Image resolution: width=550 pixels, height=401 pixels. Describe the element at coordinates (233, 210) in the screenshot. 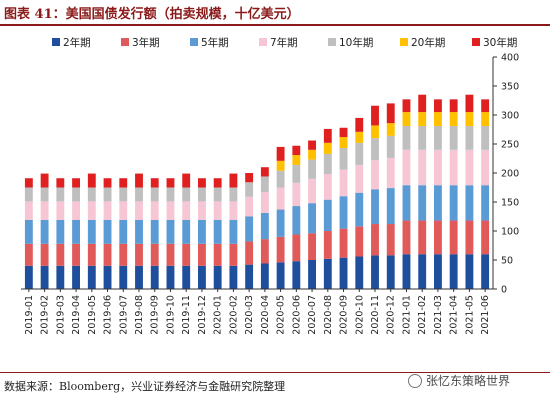

I see `bar-segment-2020-02-s3` at that location.